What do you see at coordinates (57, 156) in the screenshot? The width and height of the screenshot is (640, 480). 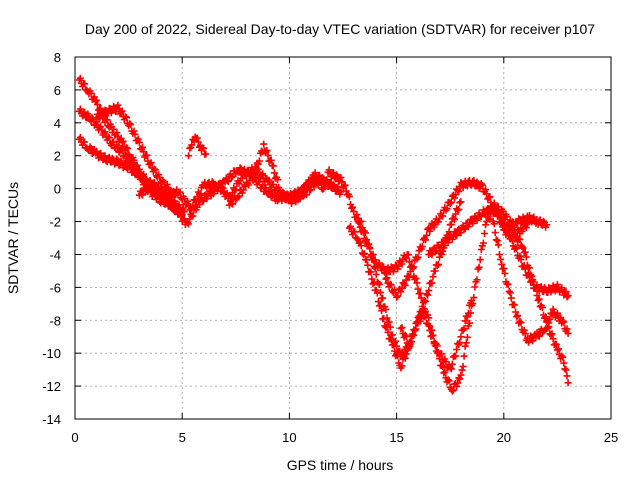 I see `y-tick-label: 2` at bounding box center [57, 156].